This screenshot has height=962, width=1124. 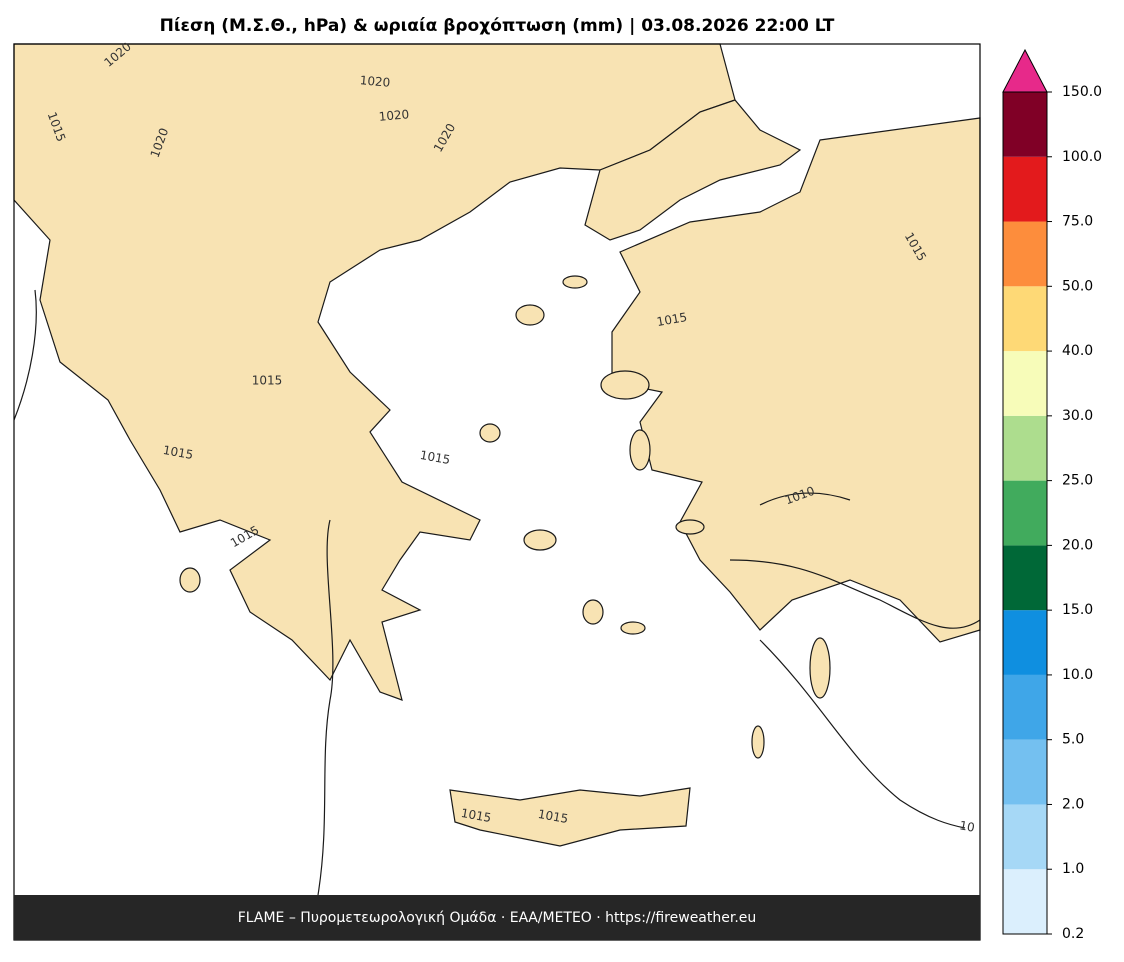 I want to click on footer-band, so click(x=497, y=917).